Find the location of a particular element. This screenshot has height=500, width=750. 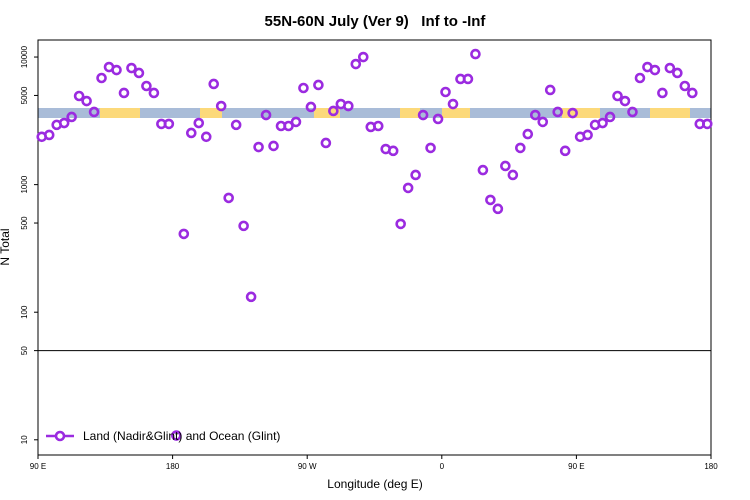

chart-title: 55N-60N July (Ver 9) Inf to -Inf is located at coordinates (376, 21).